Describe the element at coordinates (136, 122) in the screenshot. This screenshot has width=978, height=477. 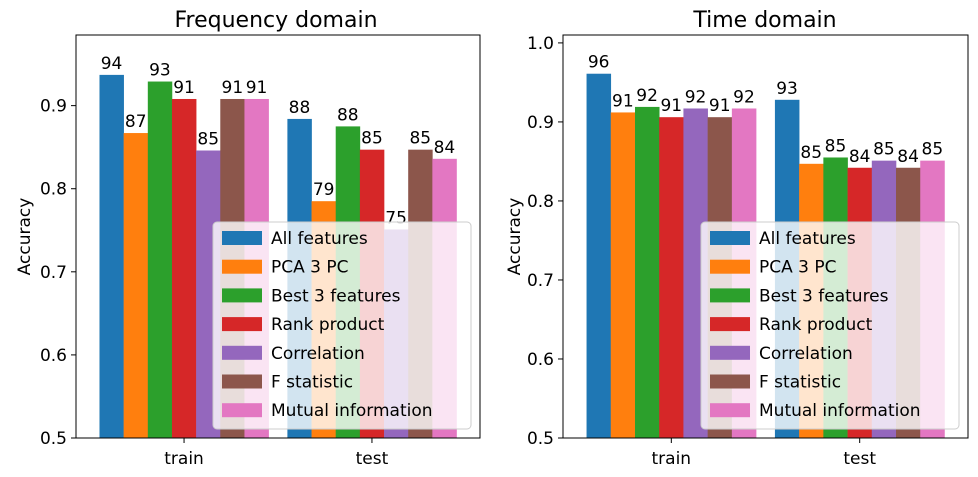
I see `bar-value-label: 87` at that location.